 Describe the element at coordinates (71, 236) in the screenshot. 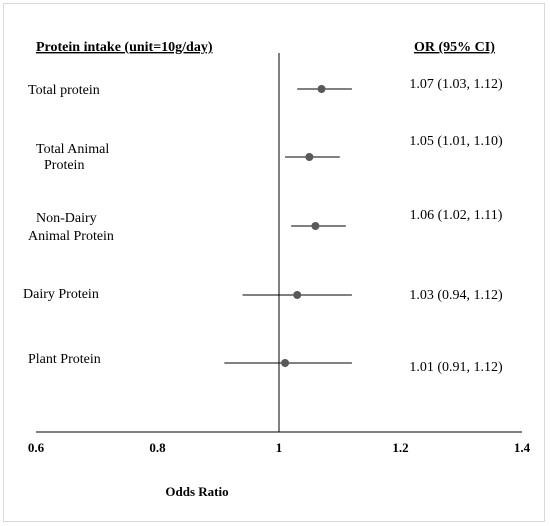

I see `row-label: Animal Protein` at that location.